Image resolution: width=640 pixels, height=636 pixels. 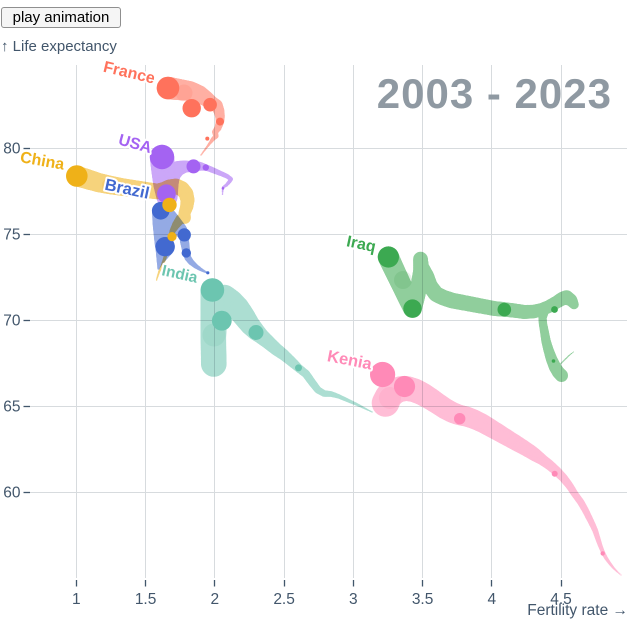 What do you see at coordinates (76, 599) in the screenshot?
I see `svg-text: 1` at bounding box center [76, 599].